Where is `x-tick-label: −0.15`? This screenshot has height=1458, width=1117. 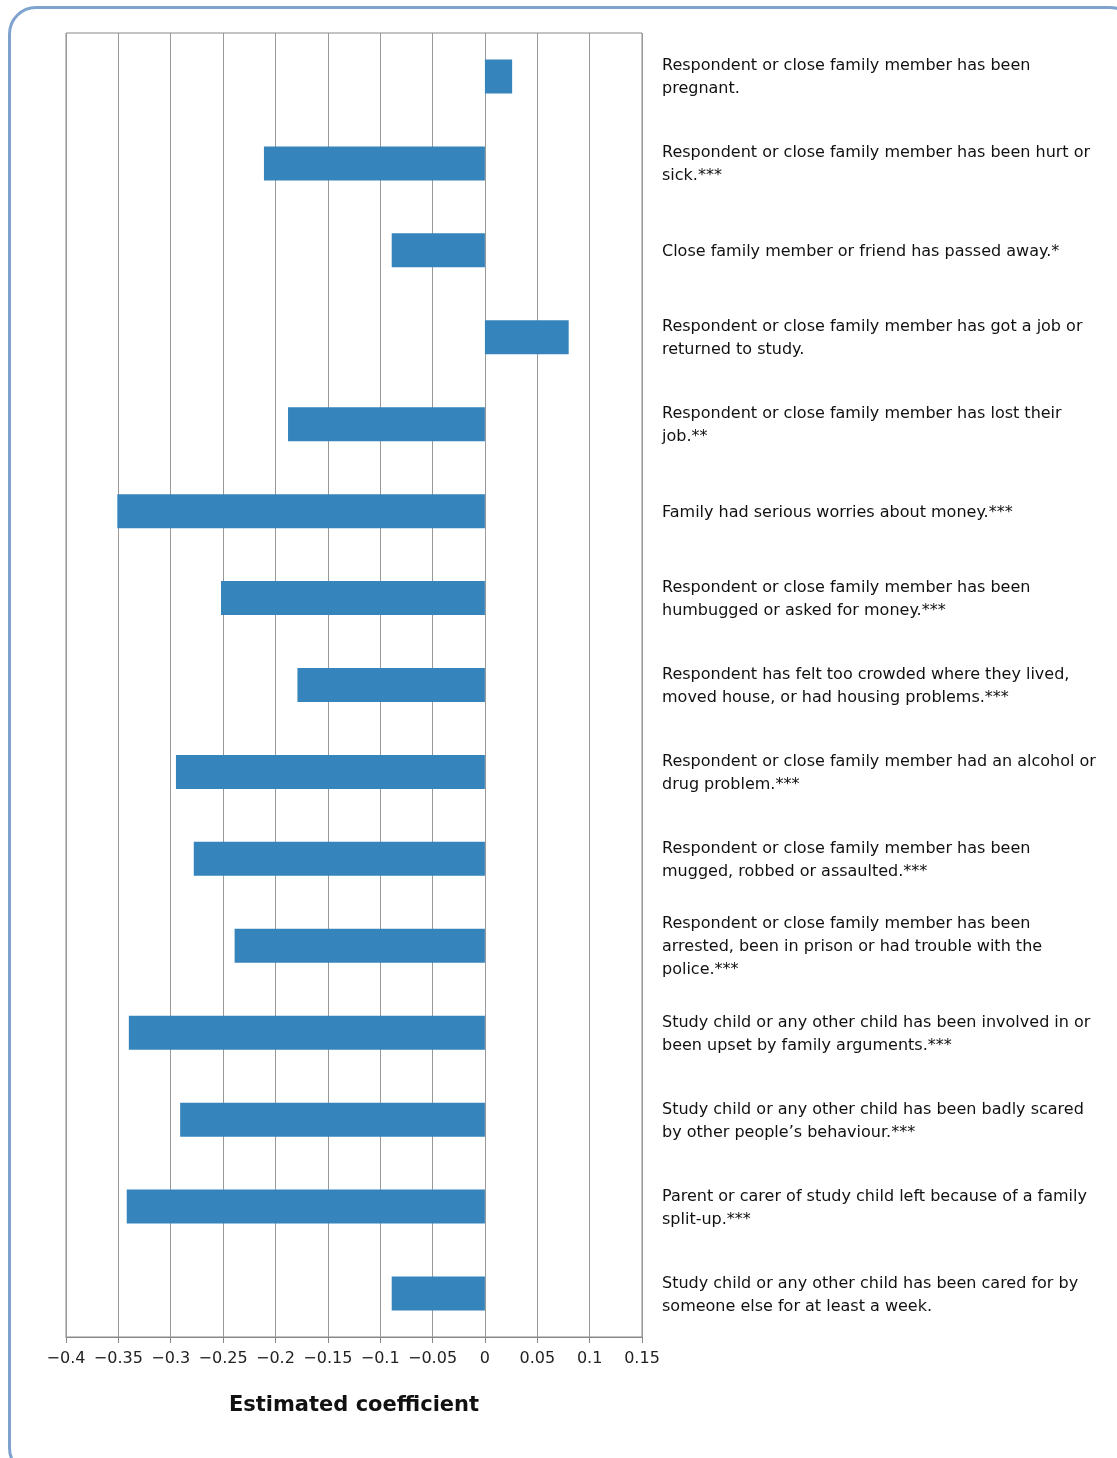 x-tick-label: −0.15 is located at coordinates (328, 1357).